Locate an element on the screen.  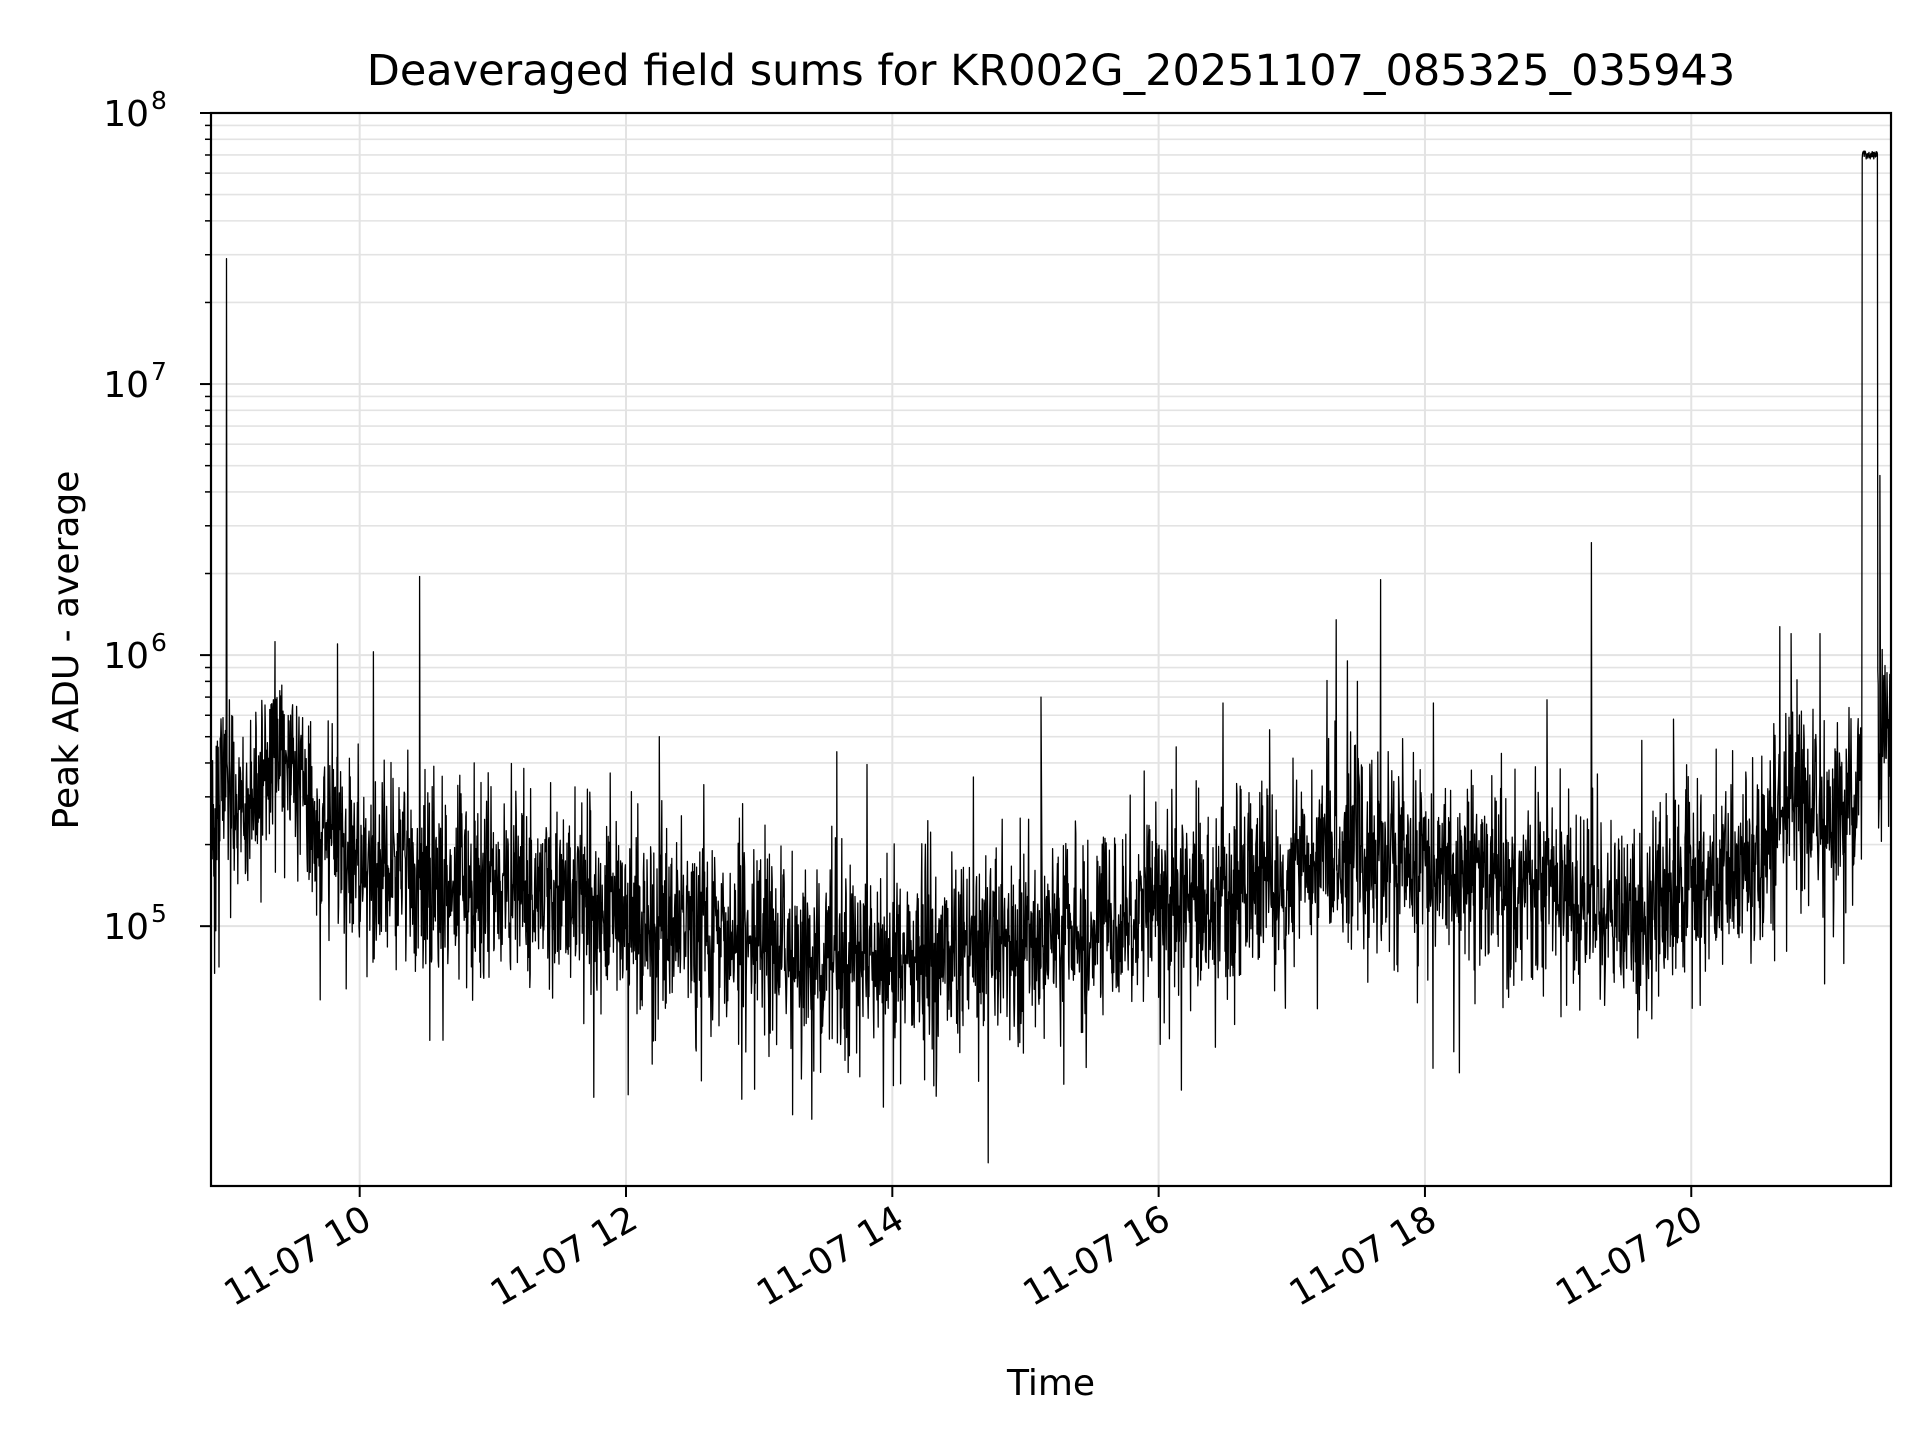
y-tick-exponent: 8 is located at coordinates (159, 100).